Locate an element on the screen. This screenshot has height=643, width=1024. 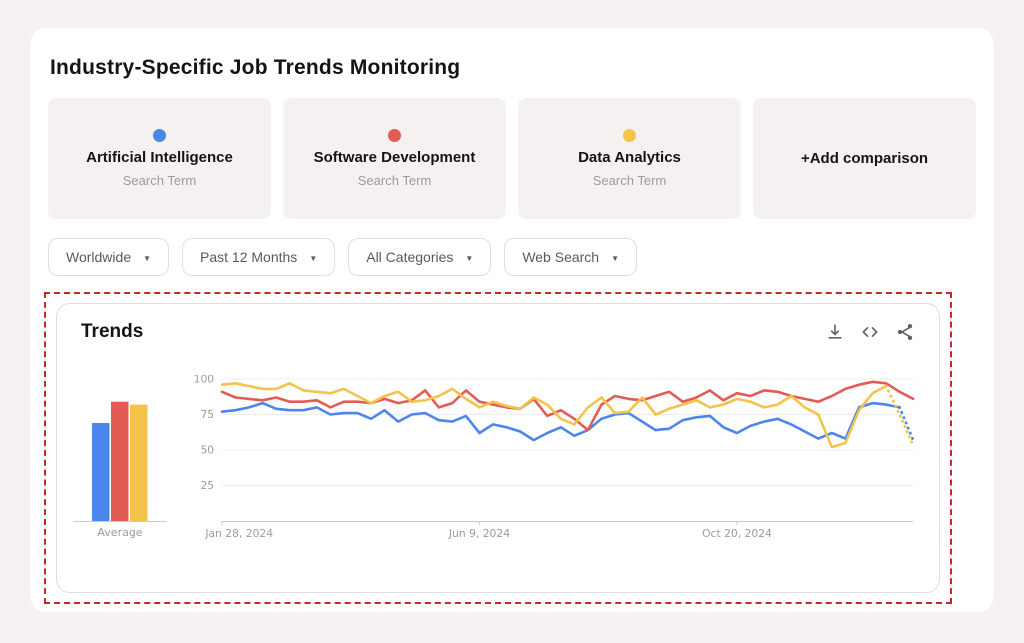
filter-category-dropdown: All Categories ▼ is located at coordinates (420, 257).